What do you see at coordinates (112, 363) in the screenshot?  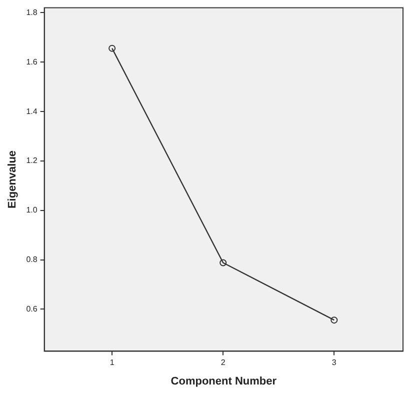 I see `x-tick-label: 1` at bounding box center [112, 363].